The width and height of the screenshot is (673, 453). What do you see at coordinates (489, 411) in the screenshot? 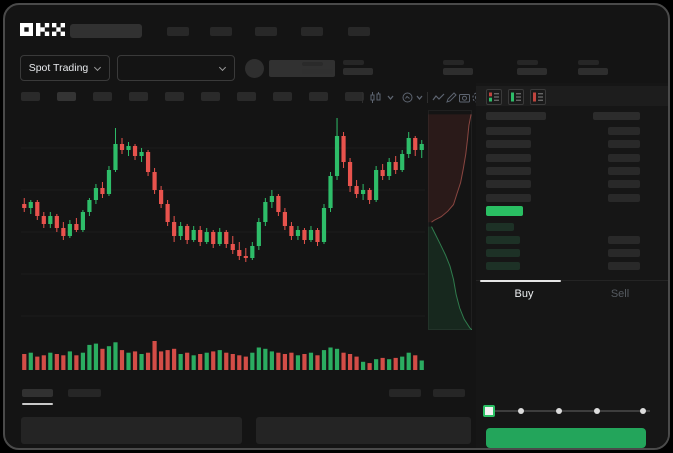
I see `slider-handle` at bounding box center [489, 411].